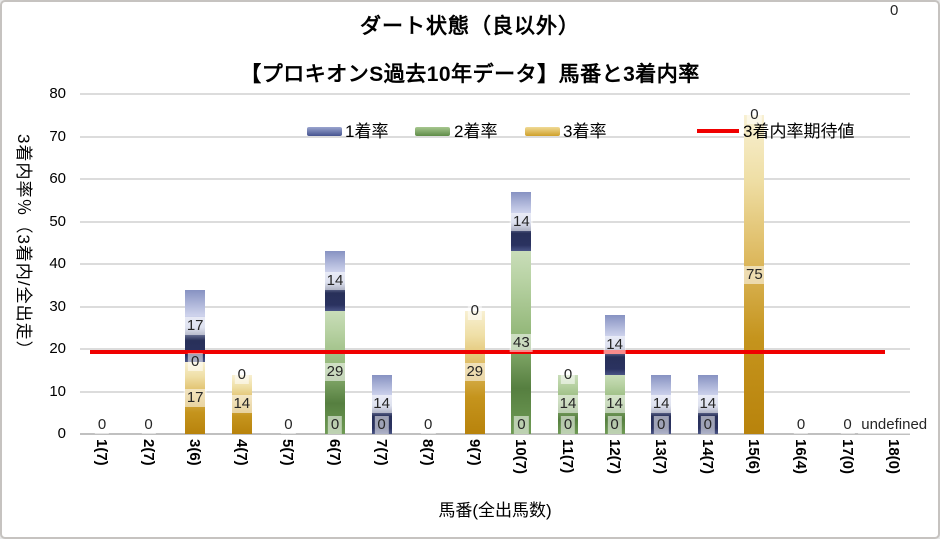 Image resolution: width=940 pixels, height=539 pixels. What do you see at coordinates (800, 457) in the screenshot?
I see `x-tick-label: 16(4)` at bounding box center [800, 457].